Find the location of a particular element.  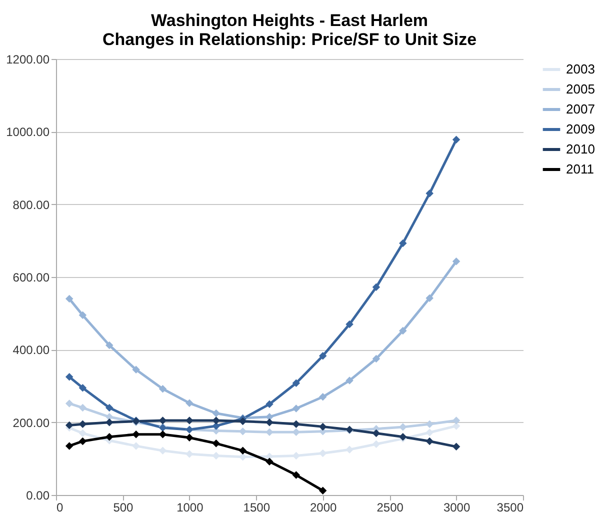

text: Changes in Relationship: Price/SF to Unit Size is located at coordinates (289, 39).